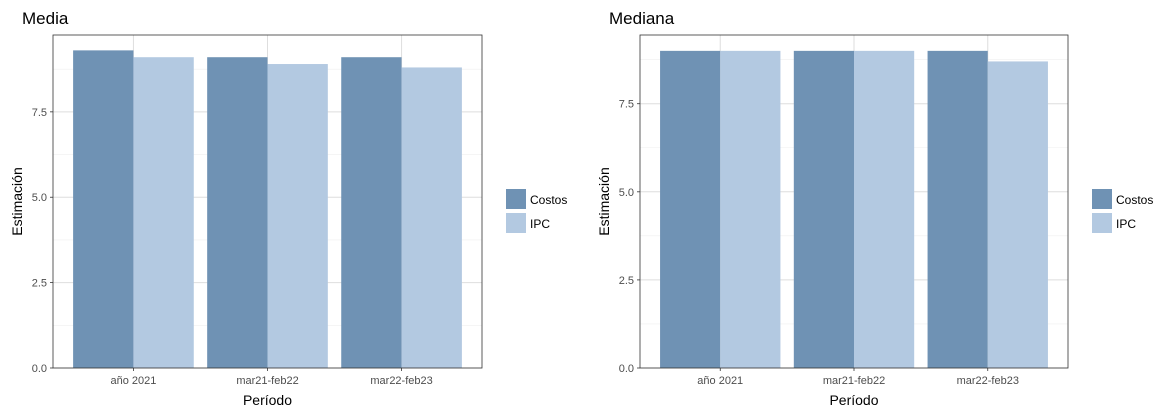 The height and width of the screenshot is (410, 1170). What do you see at coordinates (642, 18) in the screenshot?
I see `chart-title: Mediana` at bounding box center [642, 18].